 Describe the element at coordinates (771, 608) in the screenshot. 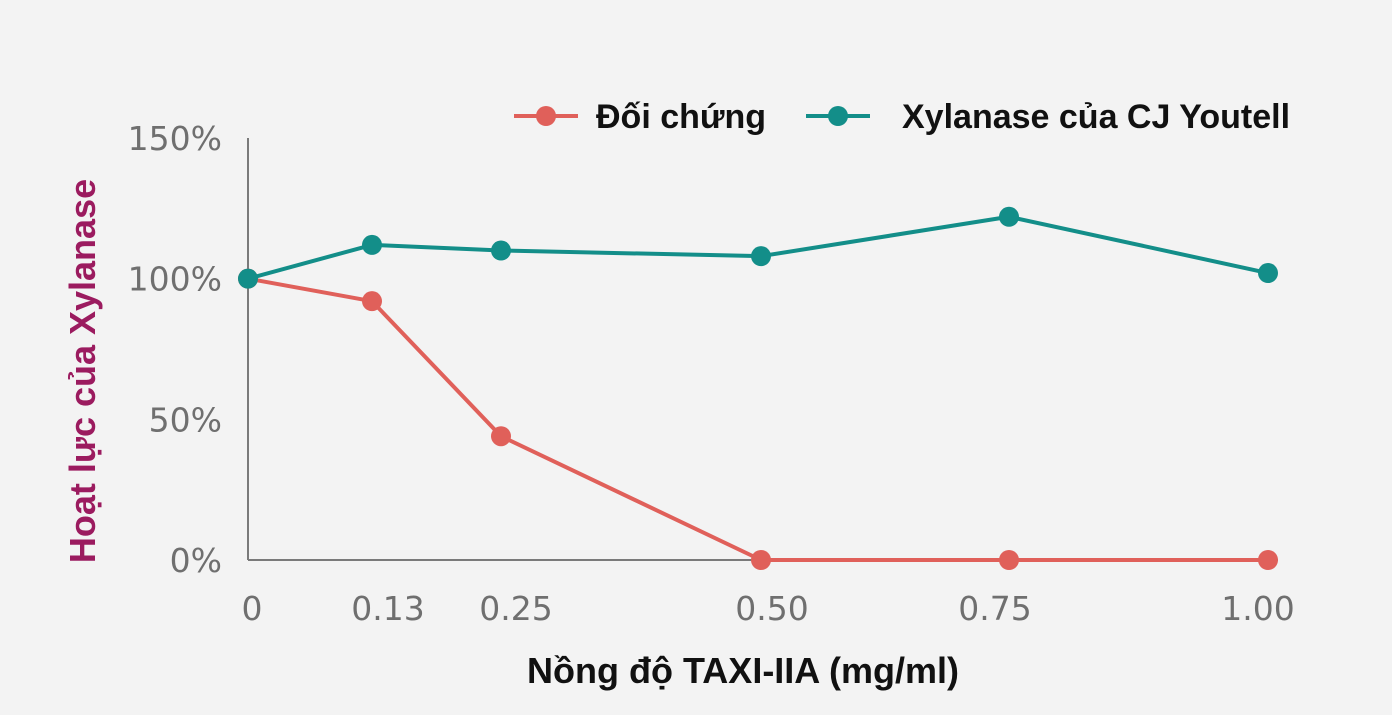

I see `x-tick-label: 0.50` at that location.